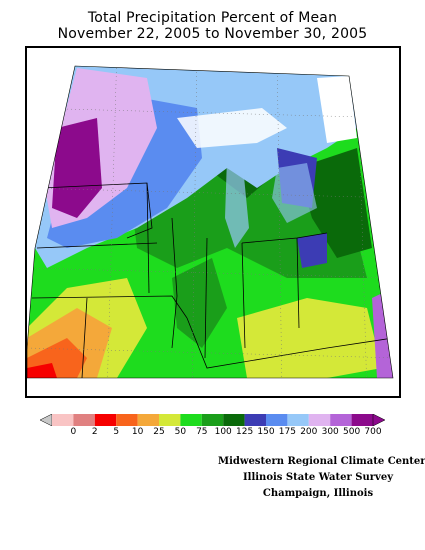 This screenshot has height=550, width=425. What do you see at coordinates (309, 338) in the screenshot?
I see `region-75-100-east` at bounding box center [309, 338].